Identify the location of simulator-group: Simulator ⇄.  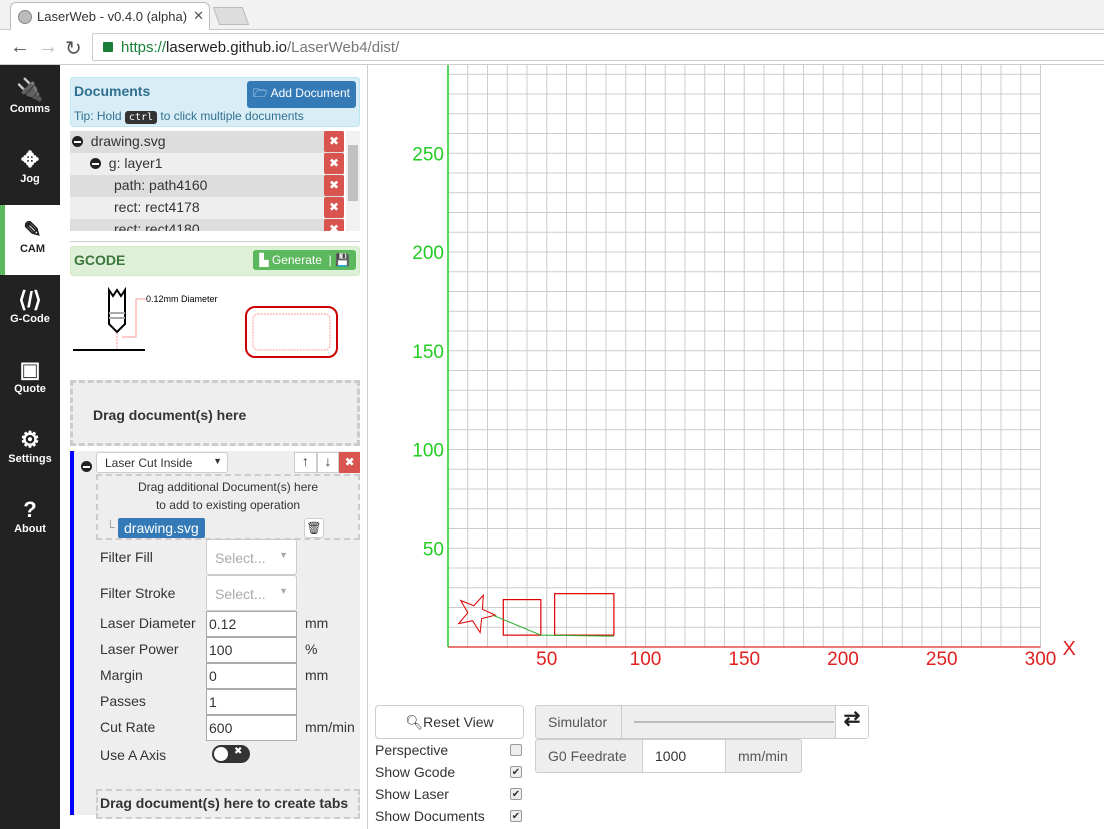
(702, 722).